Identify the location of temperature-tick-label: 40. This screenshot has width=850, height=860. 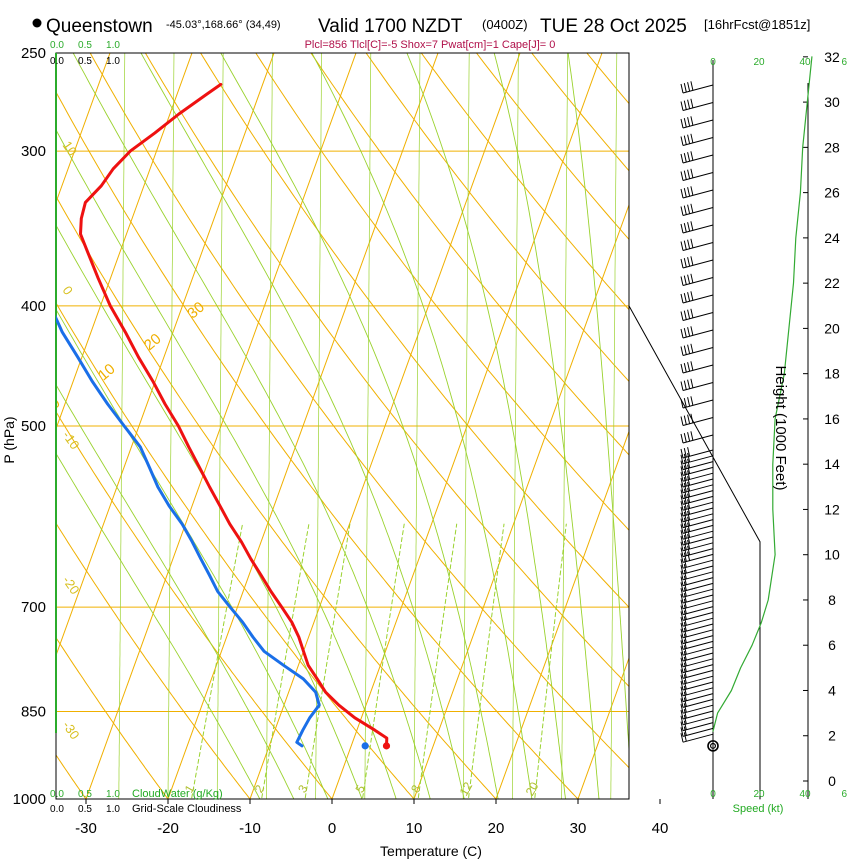
(660, 828).